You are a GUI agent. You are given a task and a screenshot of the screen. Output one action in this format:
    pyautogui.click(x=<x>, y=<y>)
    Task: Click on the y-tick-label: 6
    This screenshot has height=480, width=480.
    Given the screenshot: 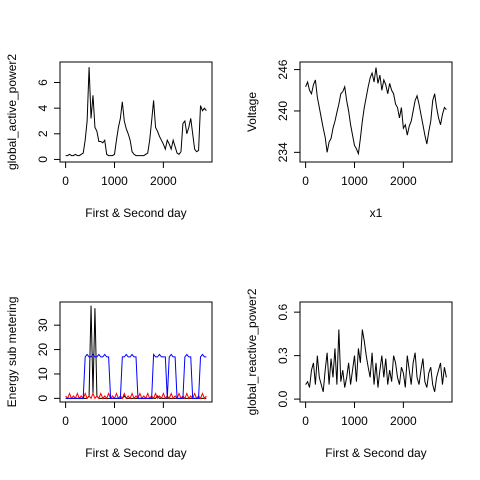 What is the action you would take?
    pyautogui.click(x=43, y=82)
    